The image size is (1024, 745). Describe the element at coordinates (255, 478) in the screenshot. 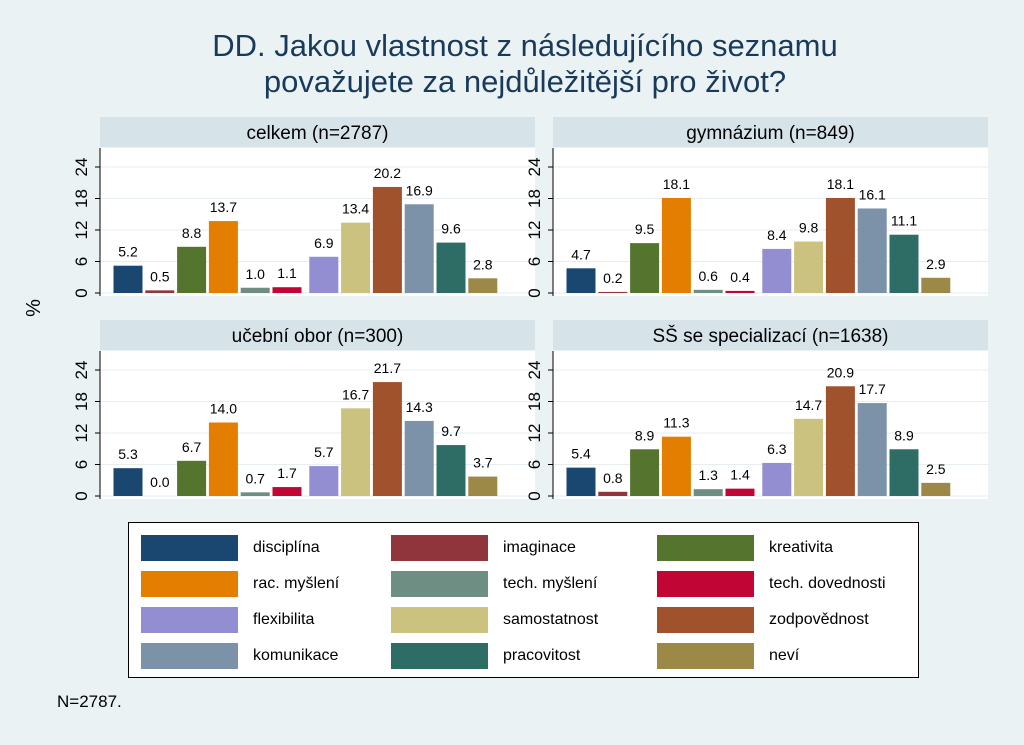

I see `data-label: 0.7` at that location.